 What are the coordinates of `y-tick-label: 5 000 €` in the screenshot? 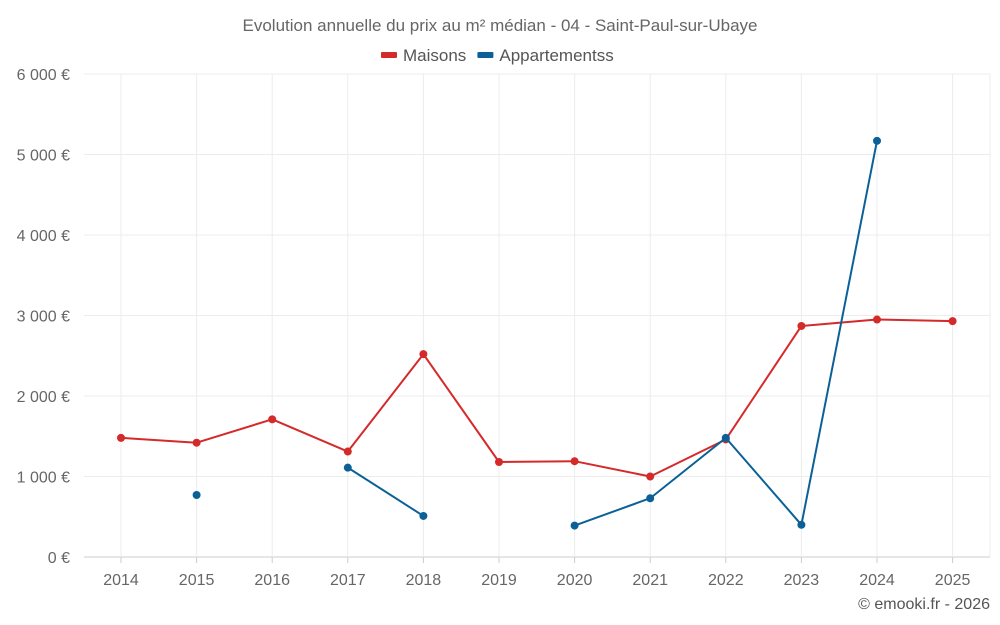 It's located at (43, 156).